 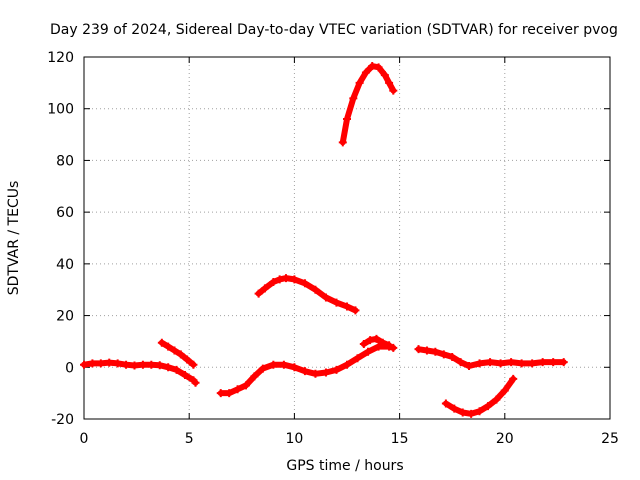 What do you see at coordinates (60, 58) in the screenshot?
I see `y-tick-label: 120` at bounding box center [60, 58].